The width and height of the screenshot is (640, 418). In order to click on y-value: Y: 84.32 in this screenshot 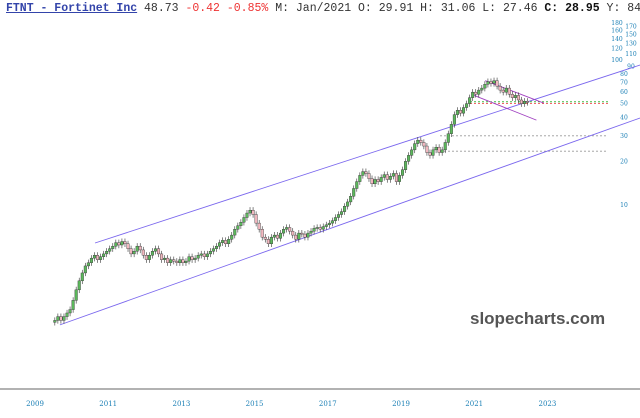, I will do `click(623, 8)`.